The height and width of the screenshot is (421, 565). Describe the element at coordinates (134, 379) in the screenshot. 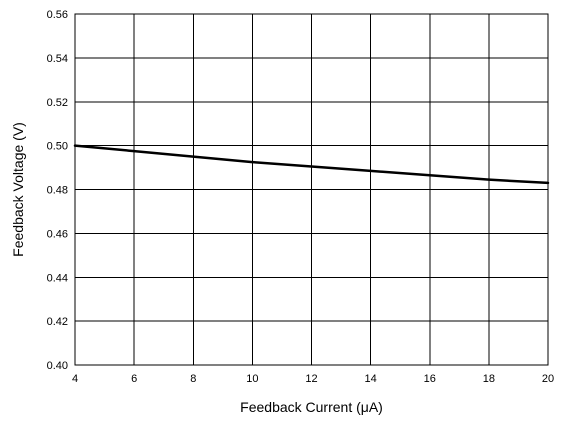

I see `x-tick-label: 6` at that location.